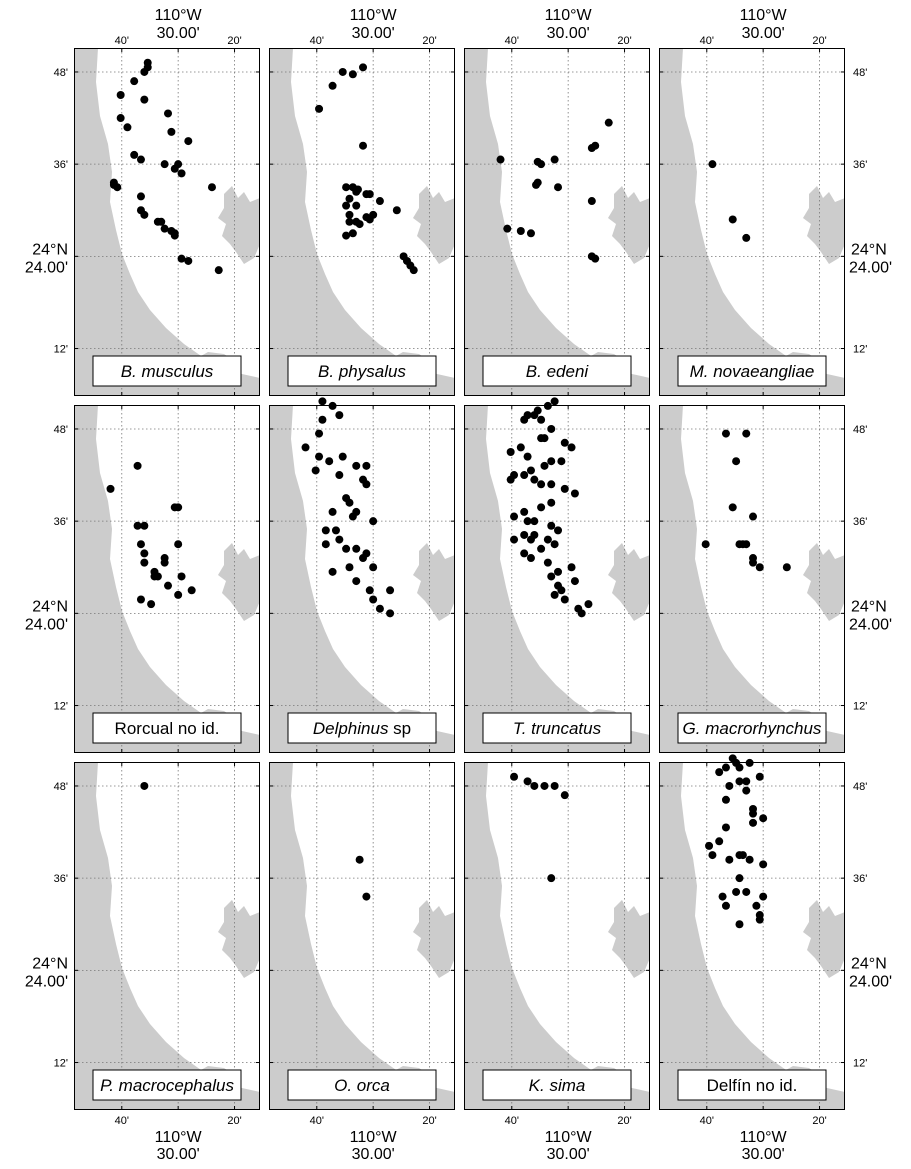 Image resolution: width=911 pixels, height=1169 pixels. I want to click on panel-b-edeni: B. edeni, so click(557, 222).